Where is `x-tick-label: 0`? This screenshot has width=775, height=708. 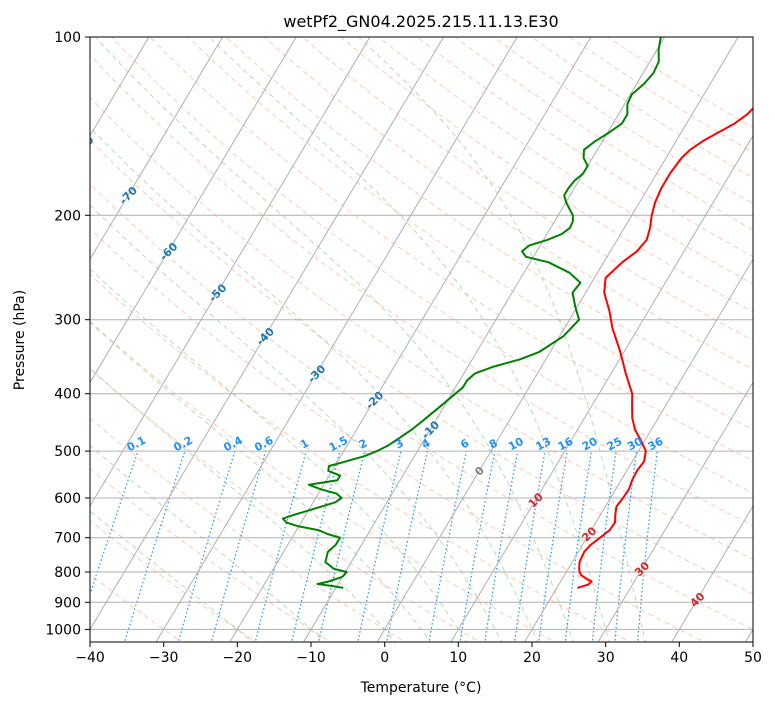
x-tick-label: 0 is located at coordinates (384, 658).